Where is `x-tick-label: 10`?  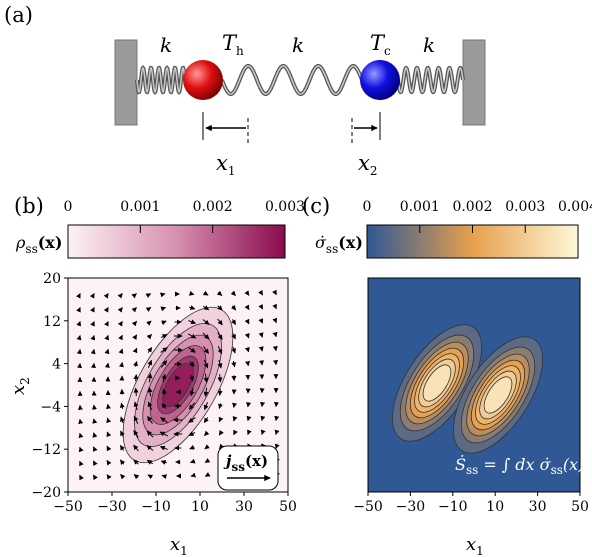 x-tick-label: 10 is located at coordinates (495, 507).